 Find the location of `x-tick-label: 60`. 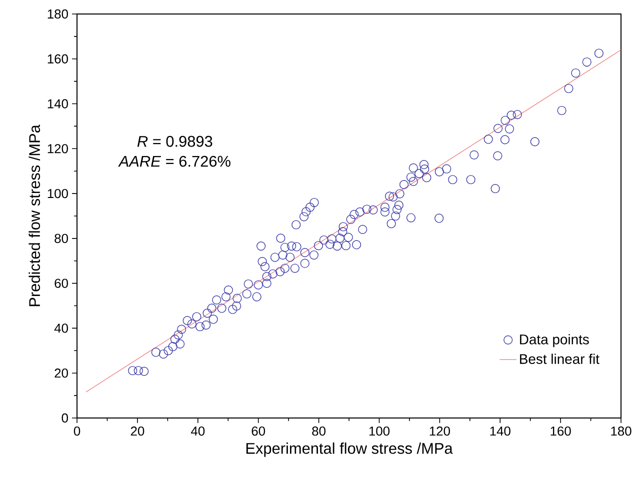

x-tick-label: 60 is located at coordinates (259, 431).